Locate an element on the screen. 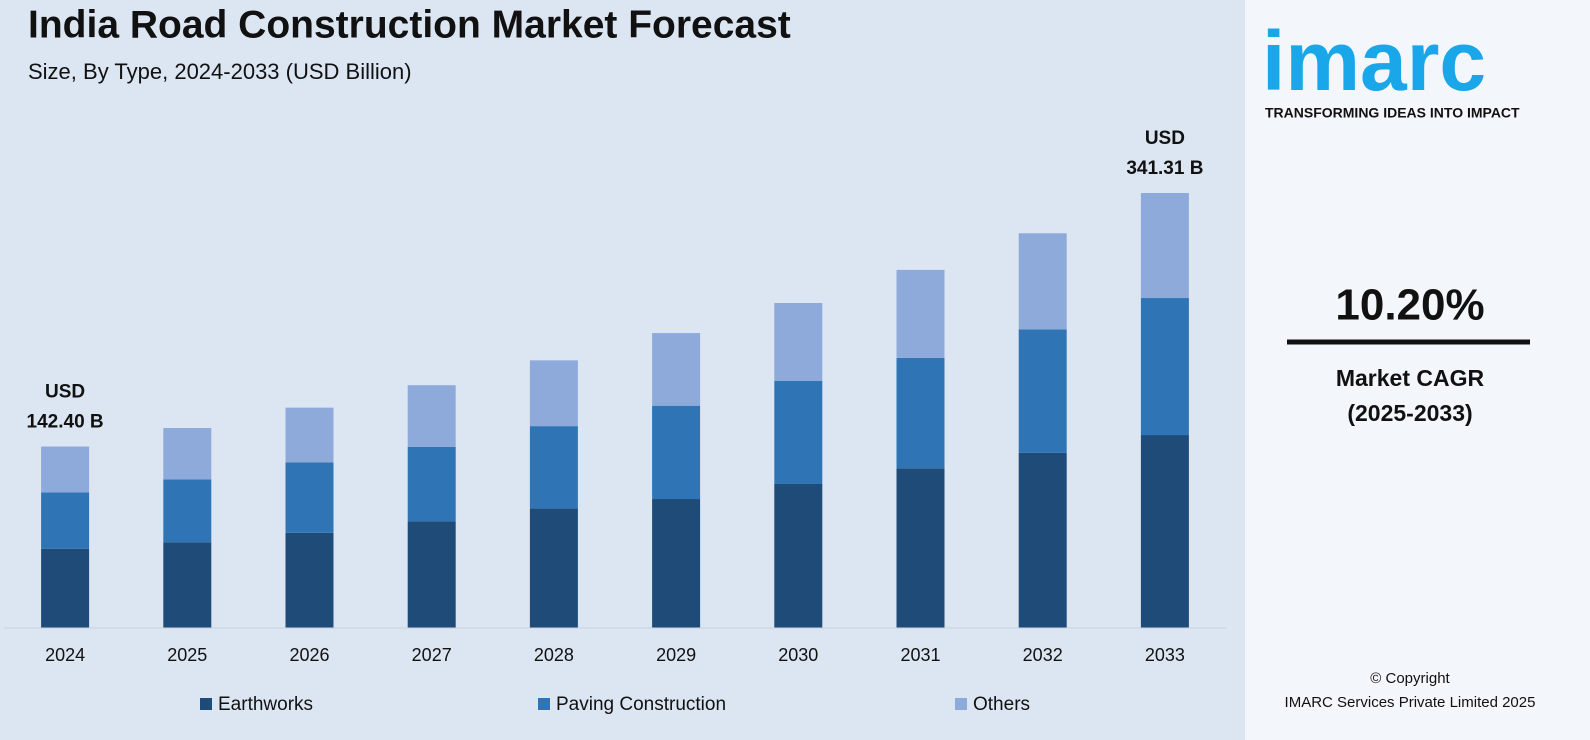  x-tick-label: 2030 is located at coordinates (798, 655).